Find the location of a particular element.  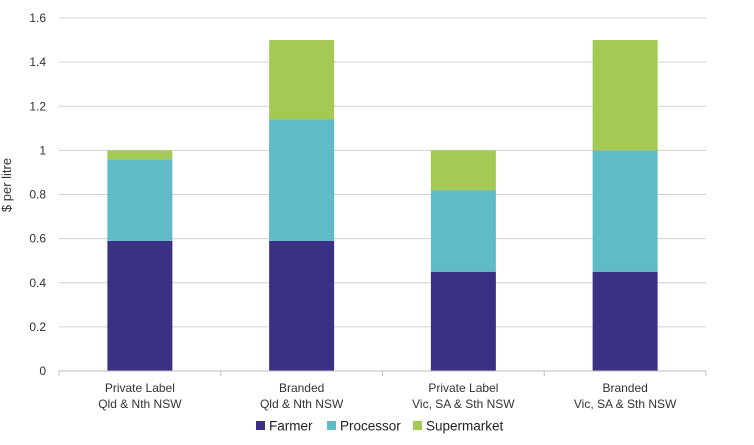

y-tick-label: 0.8 is located at coordinates (37, 195).